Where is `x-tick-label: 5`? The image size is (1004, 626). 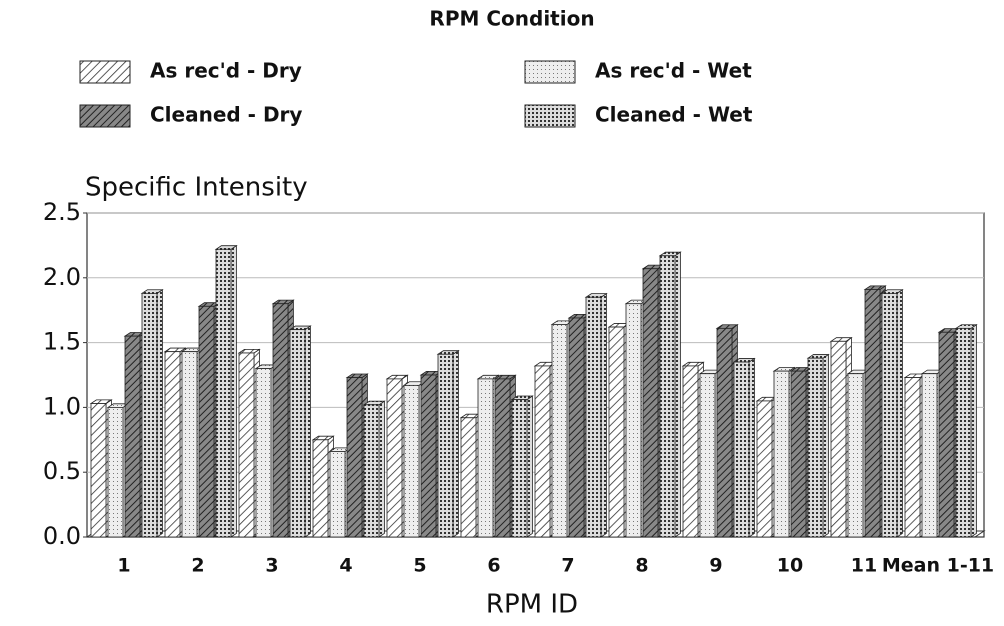
x-tick-label: 5 is located at coordinates (419, 566).